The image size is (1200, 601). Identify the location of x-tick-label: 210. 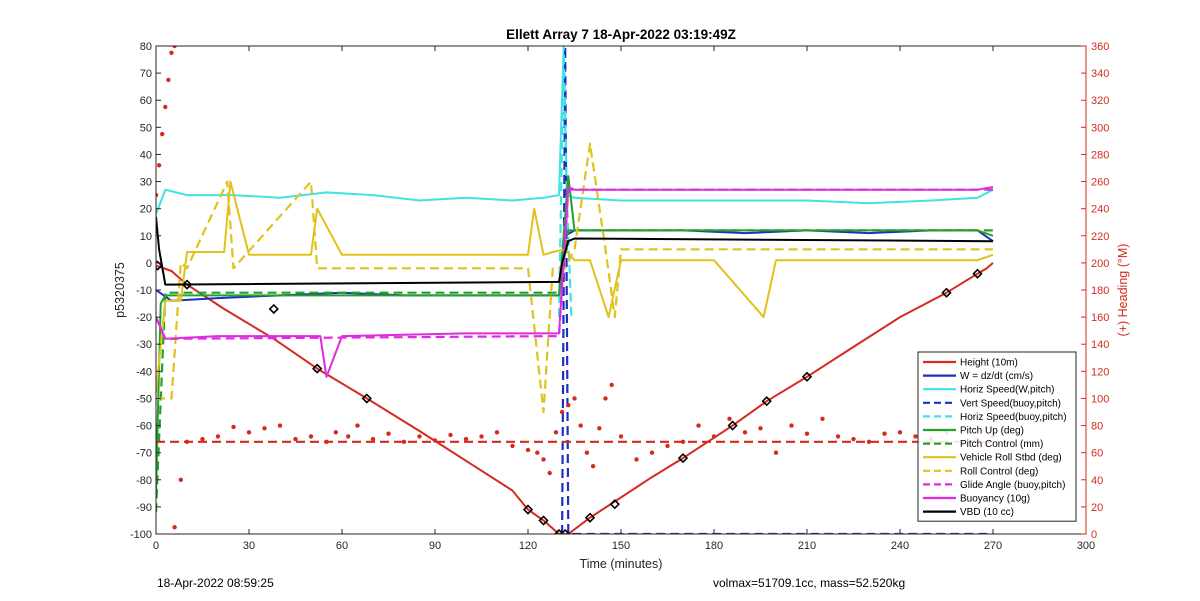
(807, 546).